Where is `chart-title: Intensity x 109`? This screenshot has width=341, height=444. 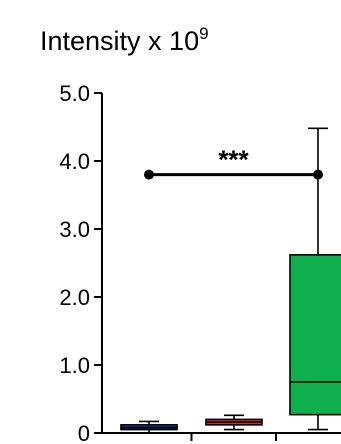 chart-title: Intensity x 109 is located at coordinates (124, 40).